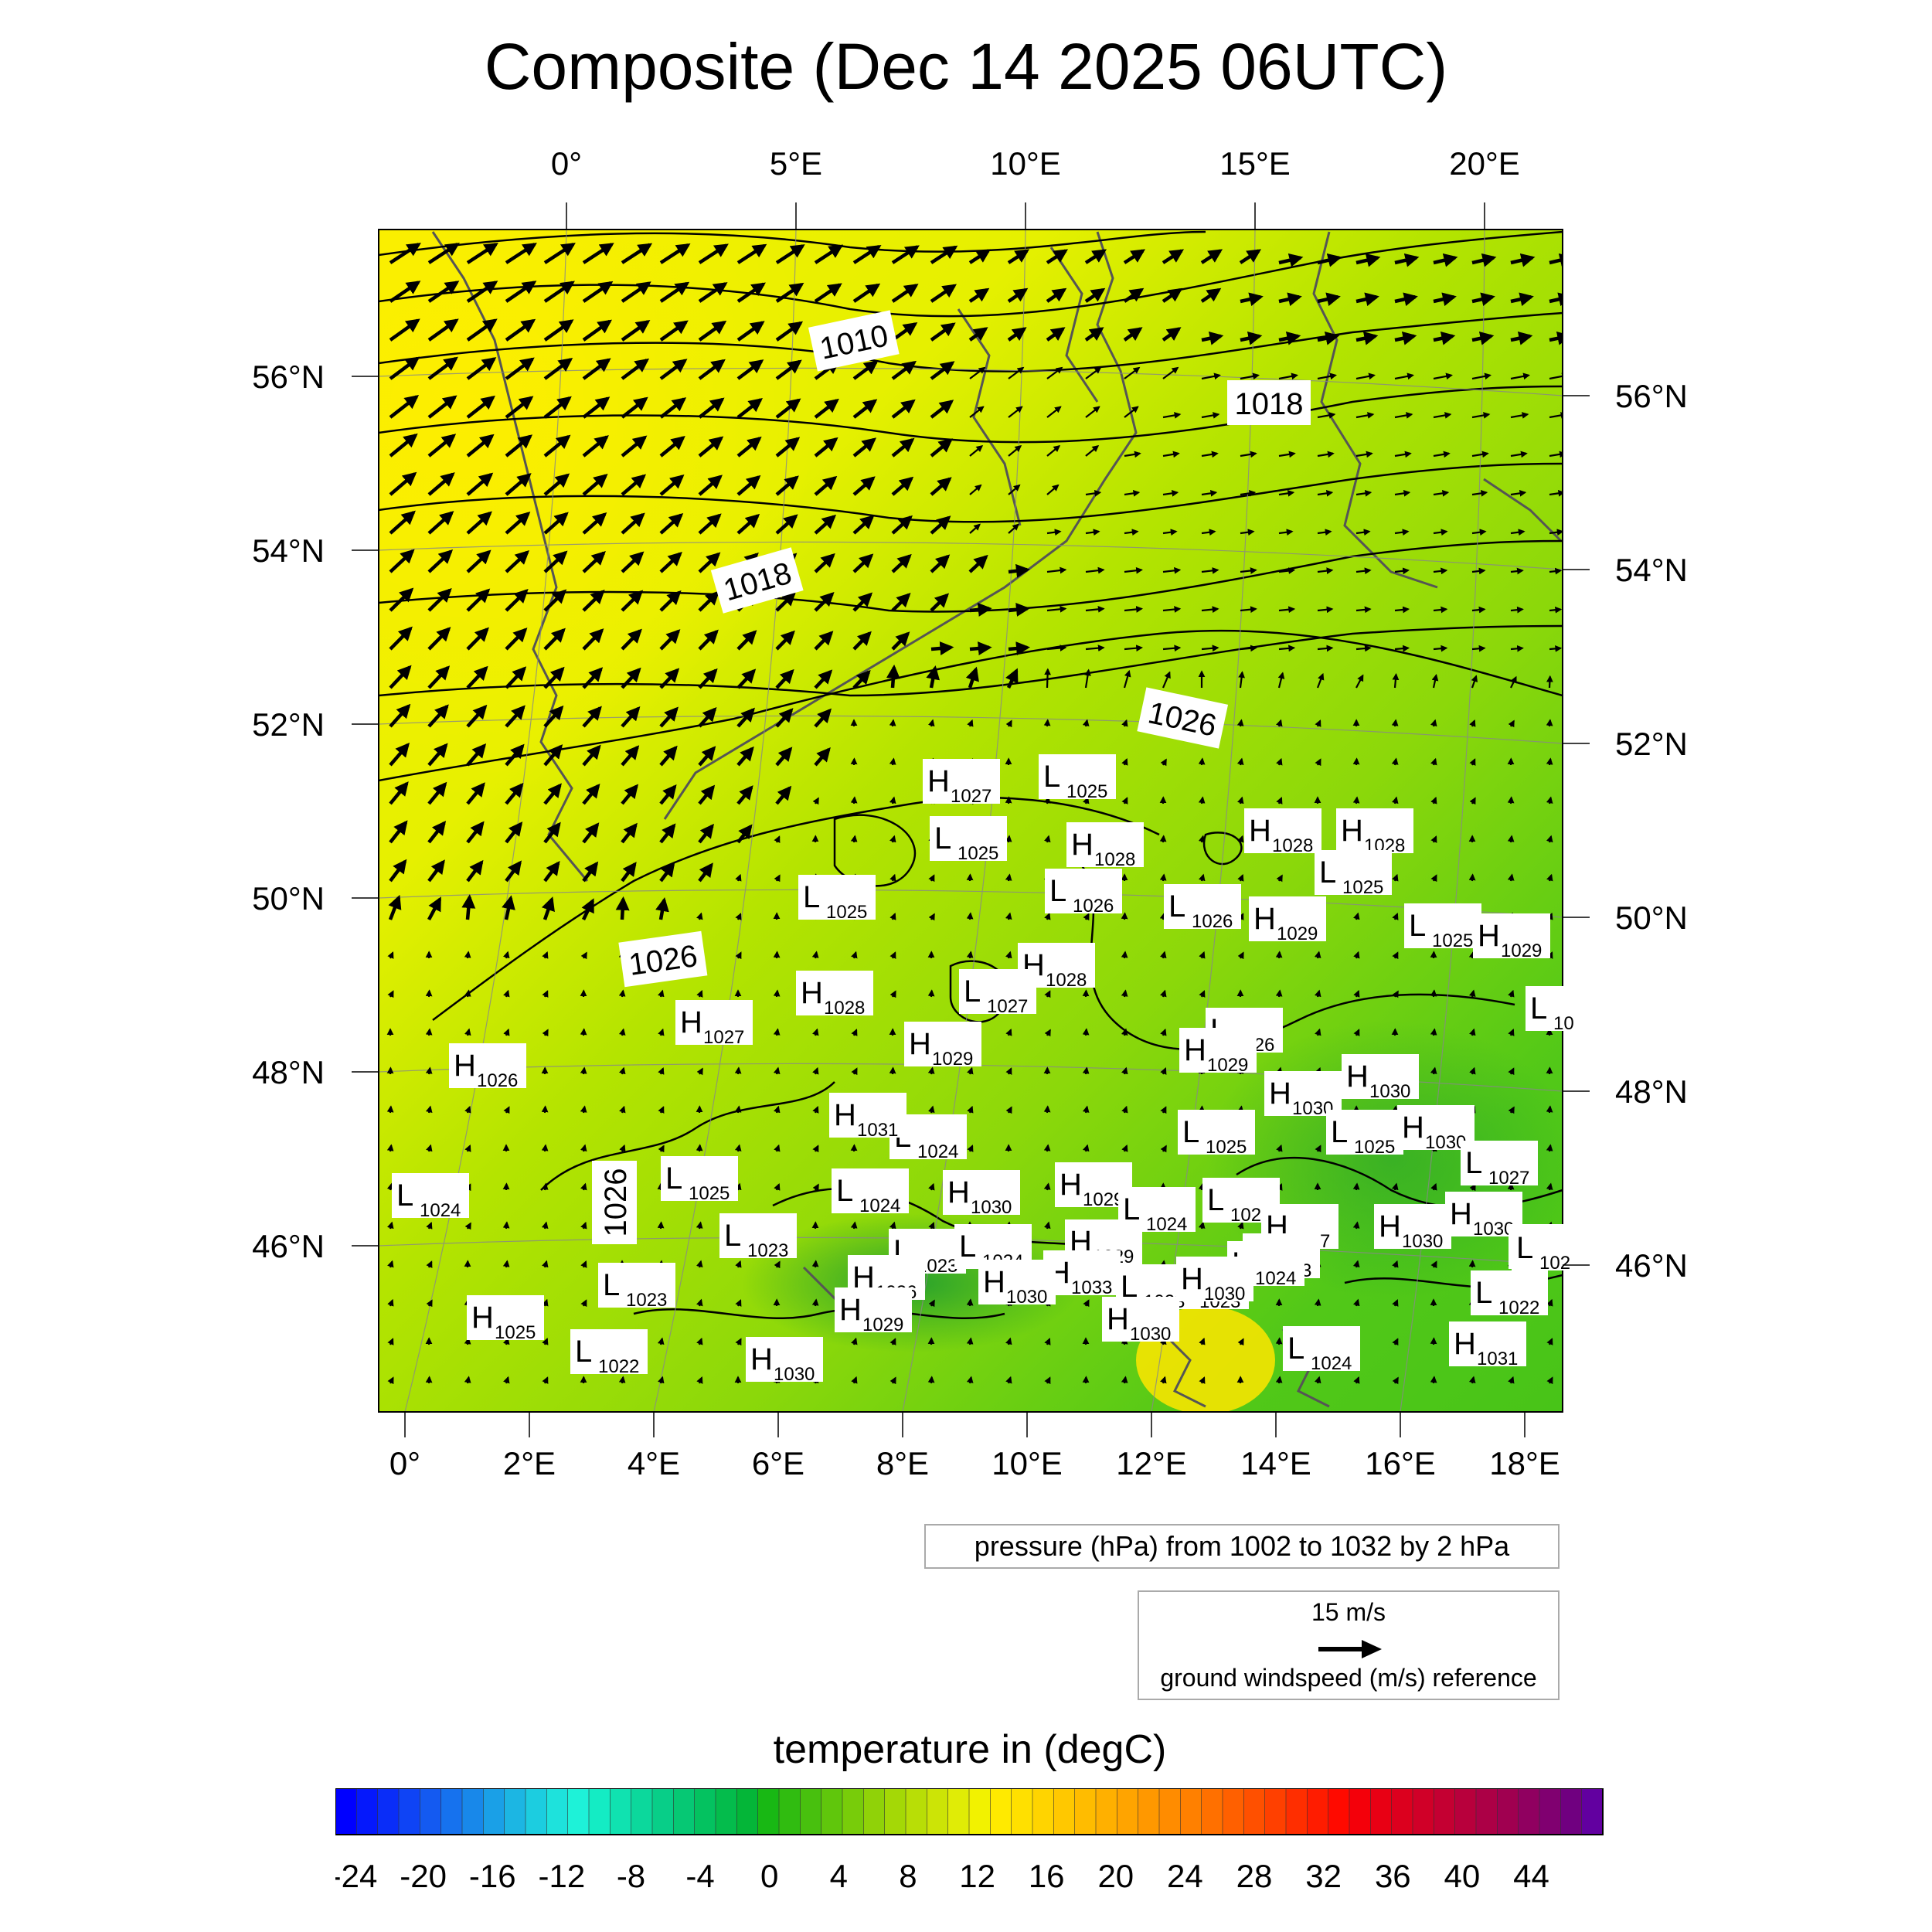  What do you see at coordinates (757, 581) in the screenshot?
I see `isobar-label: 1018` at bounding box center [757, 581].